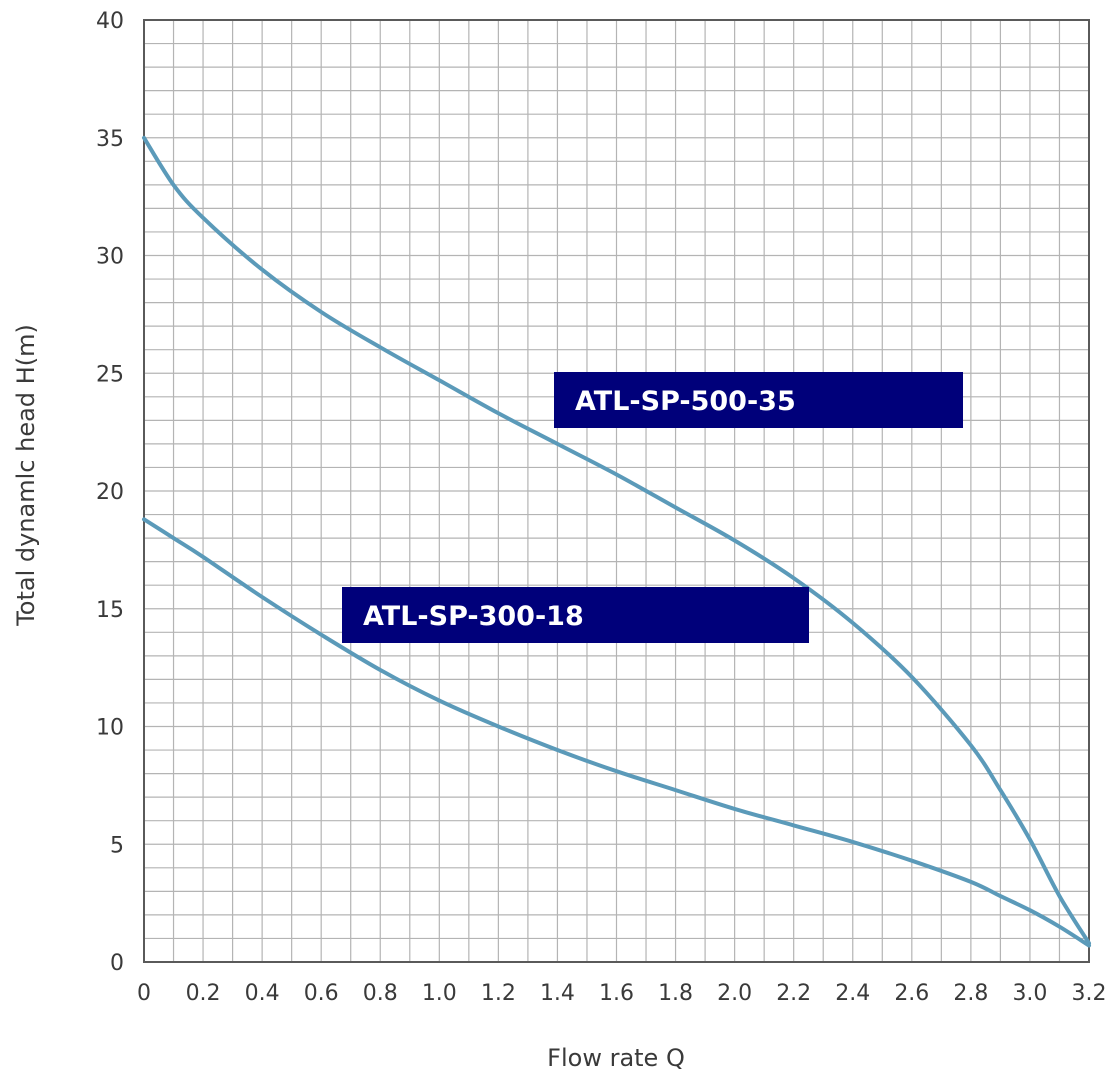  What do you see at coordinates (1029, 993) in the screenshot?
I see `x-tick-label: 3.0` at bounding box center [1029, 993].